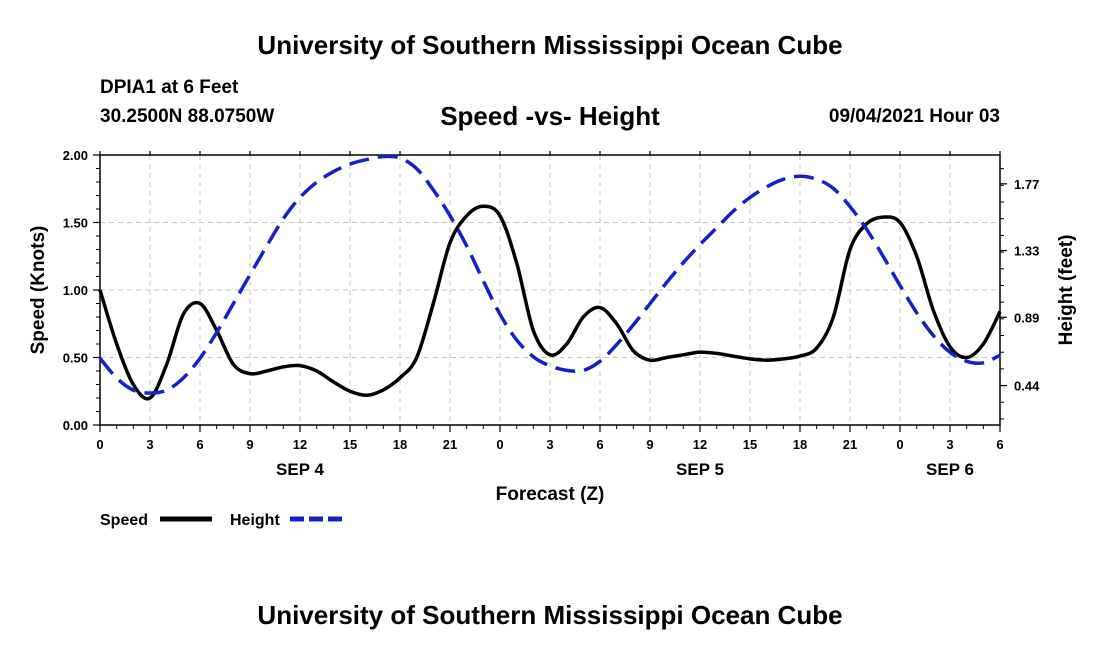  What do you see at coordinates (255, 520) in the screenshot?
I see `legend-label-height: Height` at bounding box center [255, 520].